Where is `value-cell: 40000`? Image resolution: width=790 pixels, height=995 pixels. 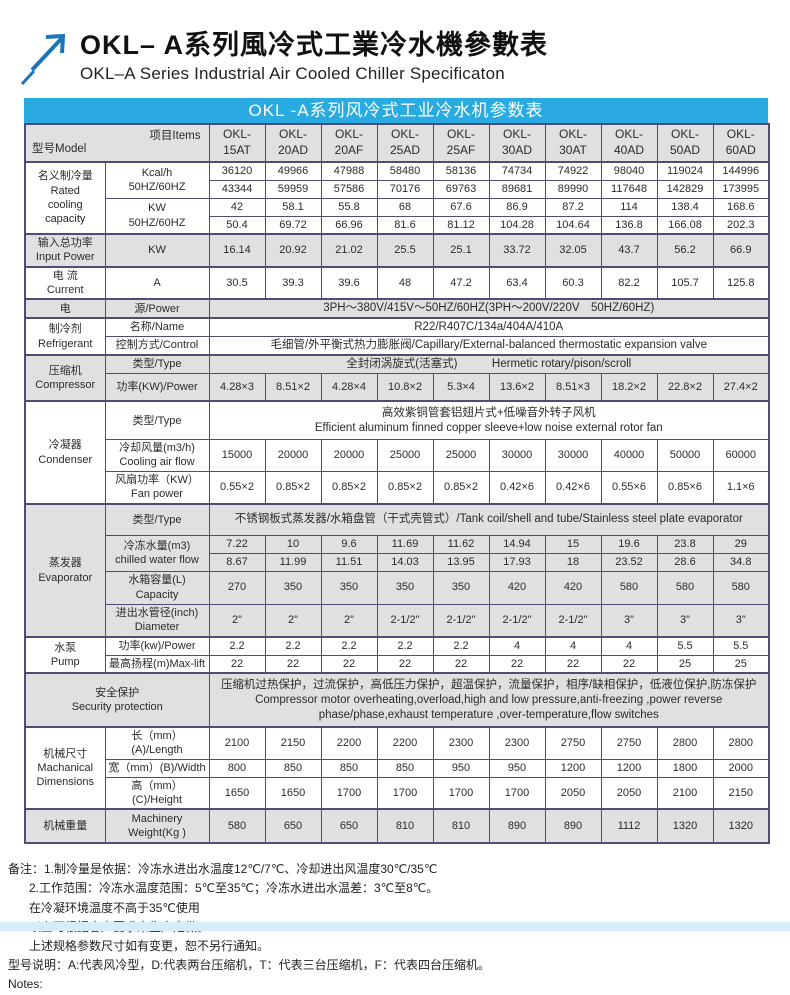
value-cell: 40000 is located at coordinates (629, 455).